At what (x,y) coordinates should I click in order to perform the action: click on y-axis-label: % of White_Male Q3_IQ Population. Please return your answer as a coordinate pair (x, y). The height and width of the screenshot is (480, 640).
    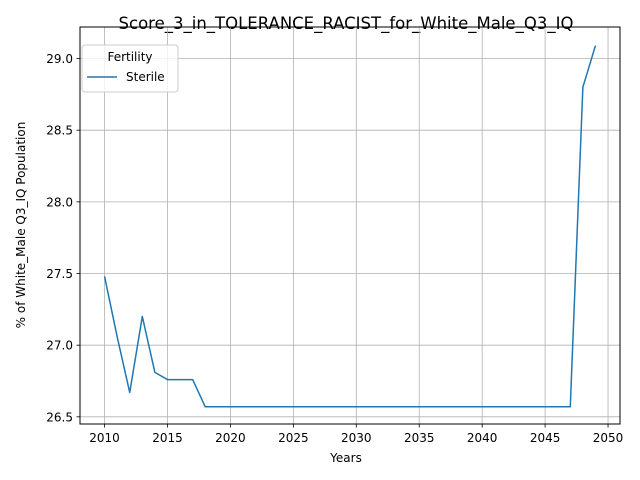
    Looking at the image, I should click on (21, 225).